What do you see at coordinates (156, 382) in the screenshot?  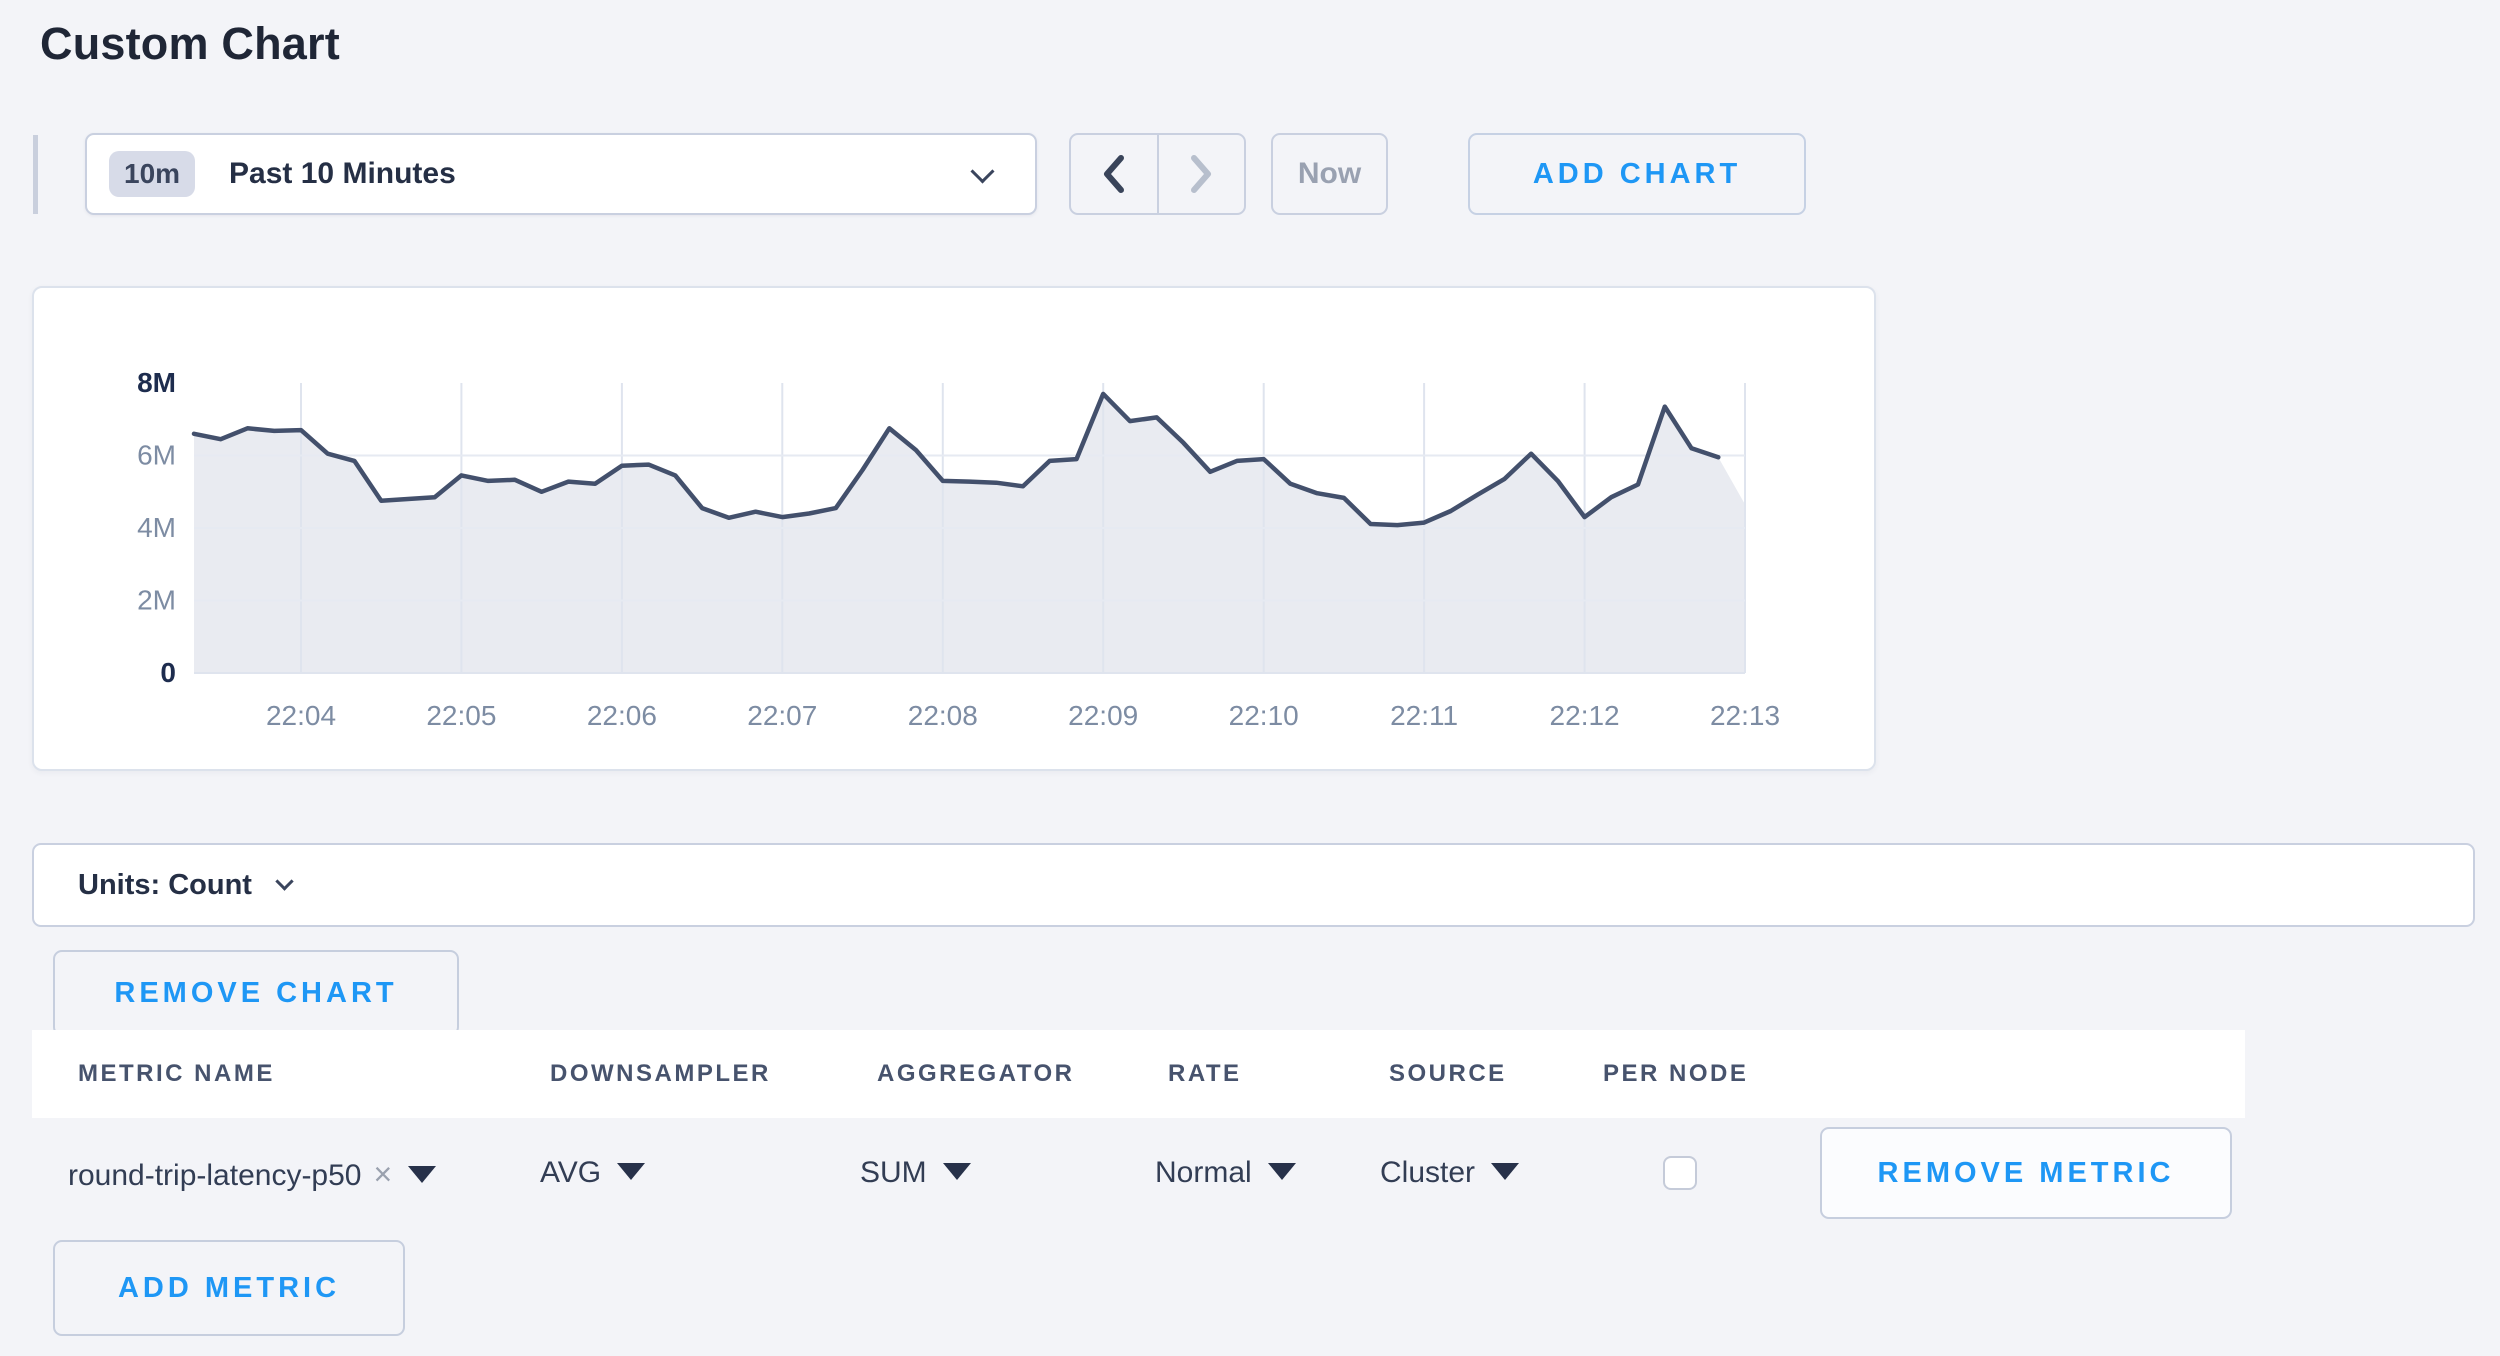 I see `y-tick-label: 8M` at bounding box center [156, 382].